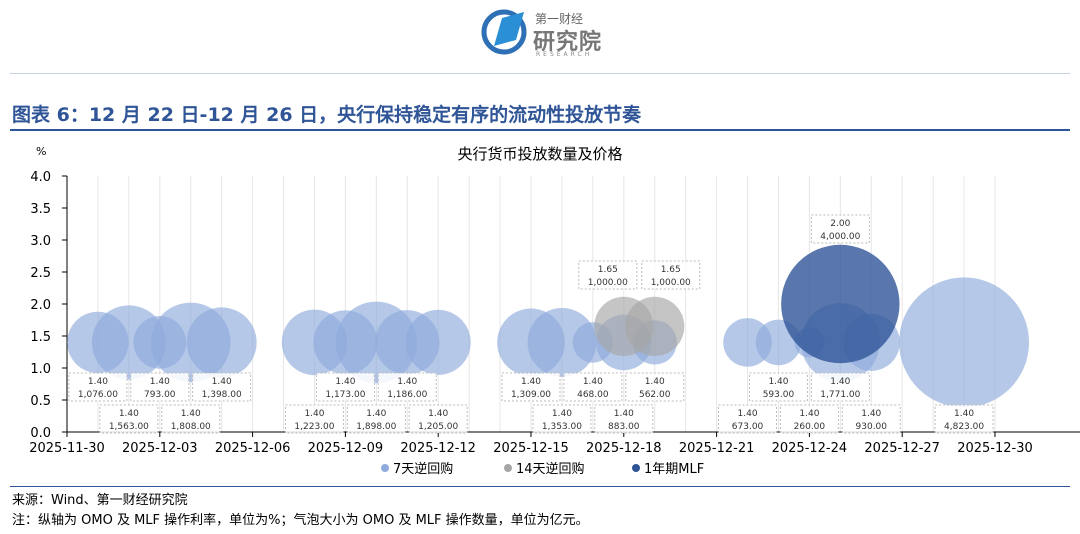  What do you see at coordinates (717, 448) in the screenshot?
I see `x-tick-label: 2025-12-21` at bounding box center [717, 448].